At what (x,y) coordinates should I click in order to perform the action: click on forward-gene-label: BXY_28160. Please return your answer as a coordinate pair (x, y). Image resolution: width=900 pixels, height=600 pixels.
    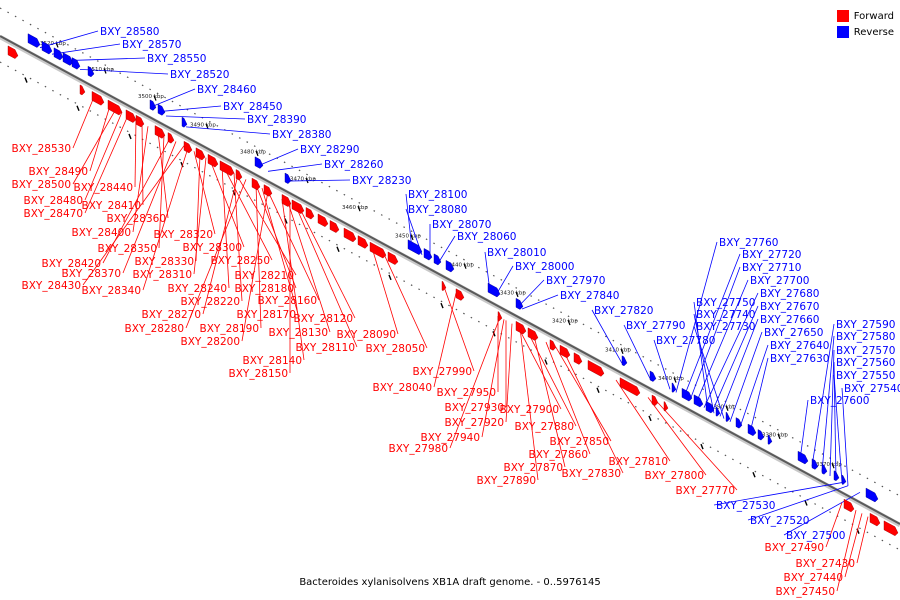
    Looking at the image, I should click on (287, 301).